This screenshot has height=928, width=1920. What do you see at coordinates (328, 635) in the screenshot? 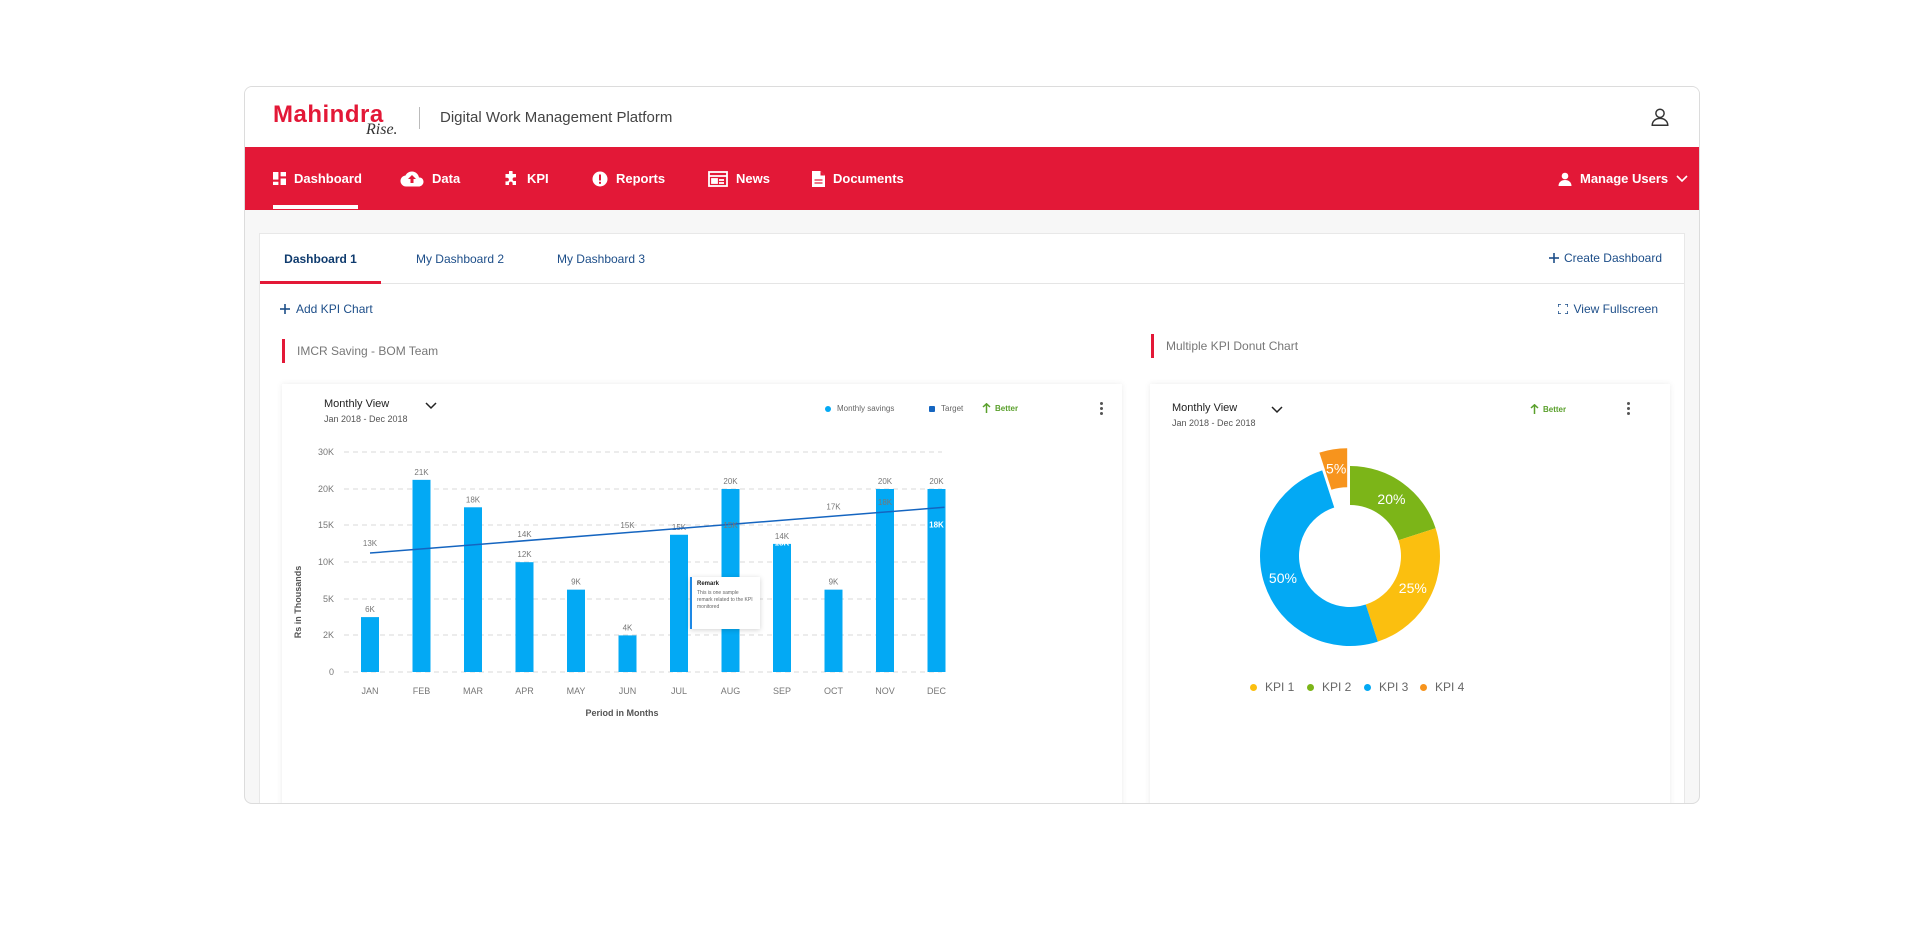
I see `y-tick-label: 2K` at bounding box center [328, 635].